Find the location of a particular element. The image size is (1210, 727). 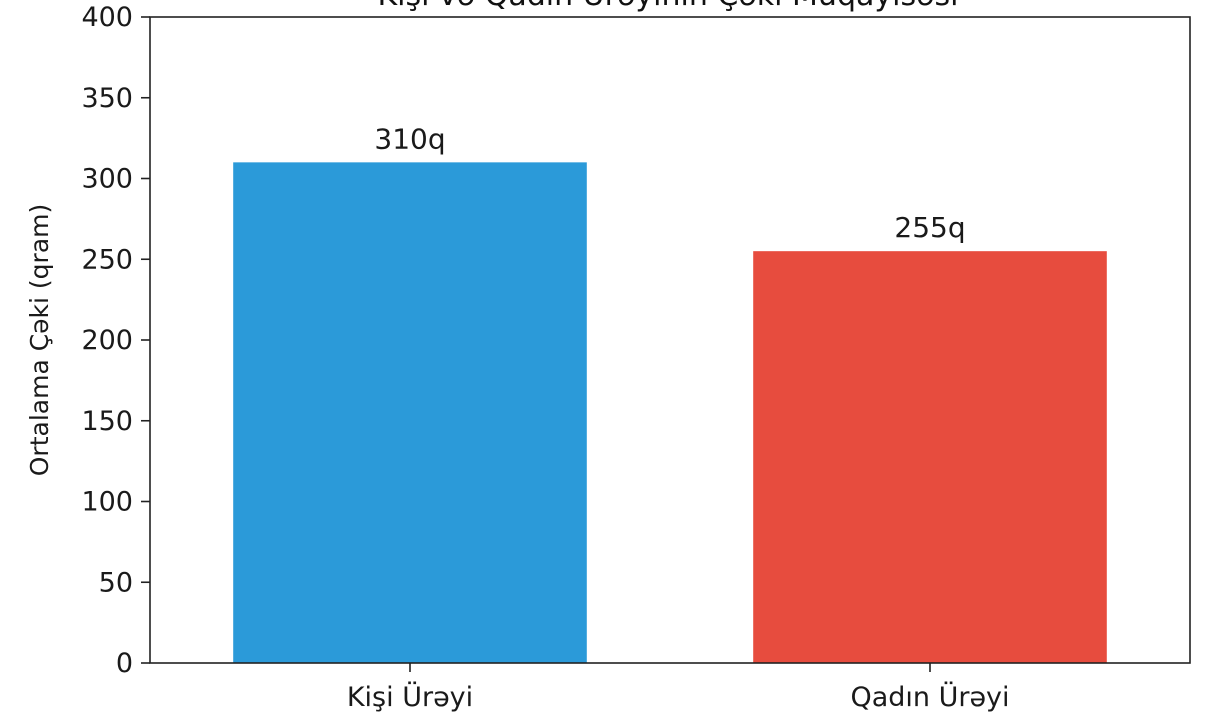

bar-value-label: 310q is located at coordinates (409, 138).